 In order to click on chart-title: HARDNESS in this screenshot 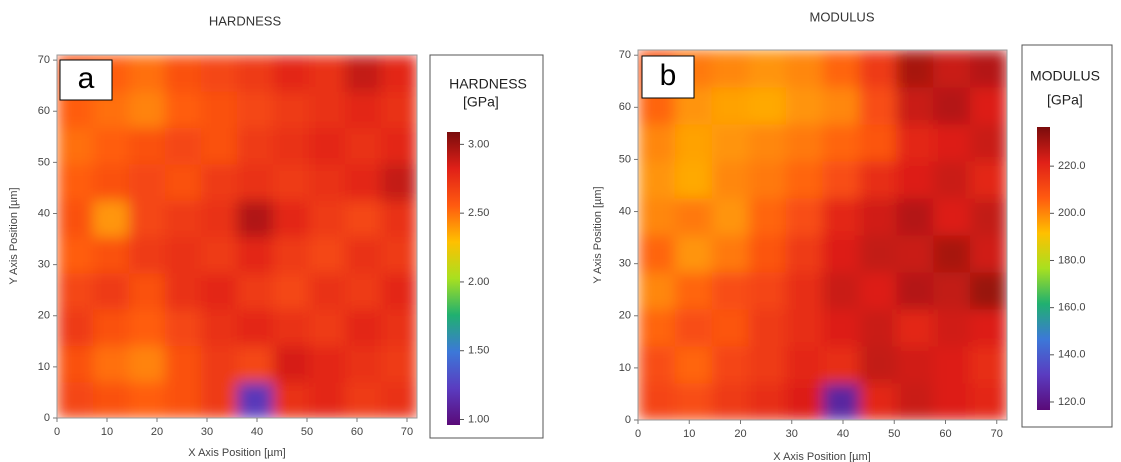, I will do `click(245, 20)`.